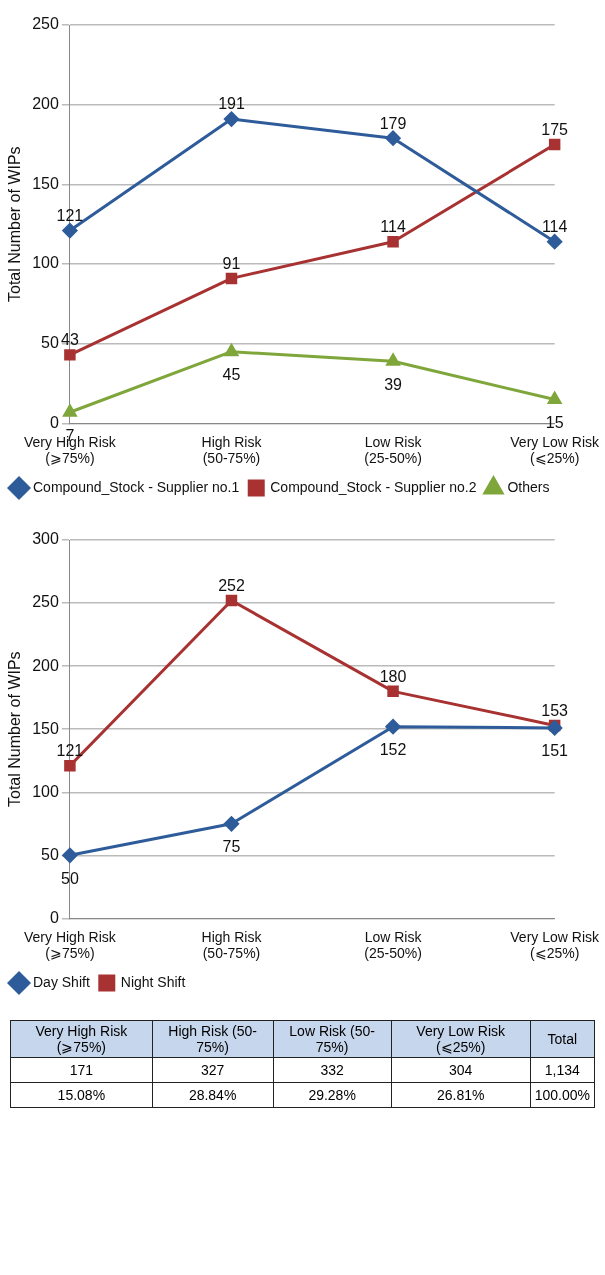 Image resolution: width=605 pixels, height=1275 pixels. What do you see at coordinates (461, 1095) in the screenshot?
I see `data-label: 26.81%` at bounding box center [461, 1095].